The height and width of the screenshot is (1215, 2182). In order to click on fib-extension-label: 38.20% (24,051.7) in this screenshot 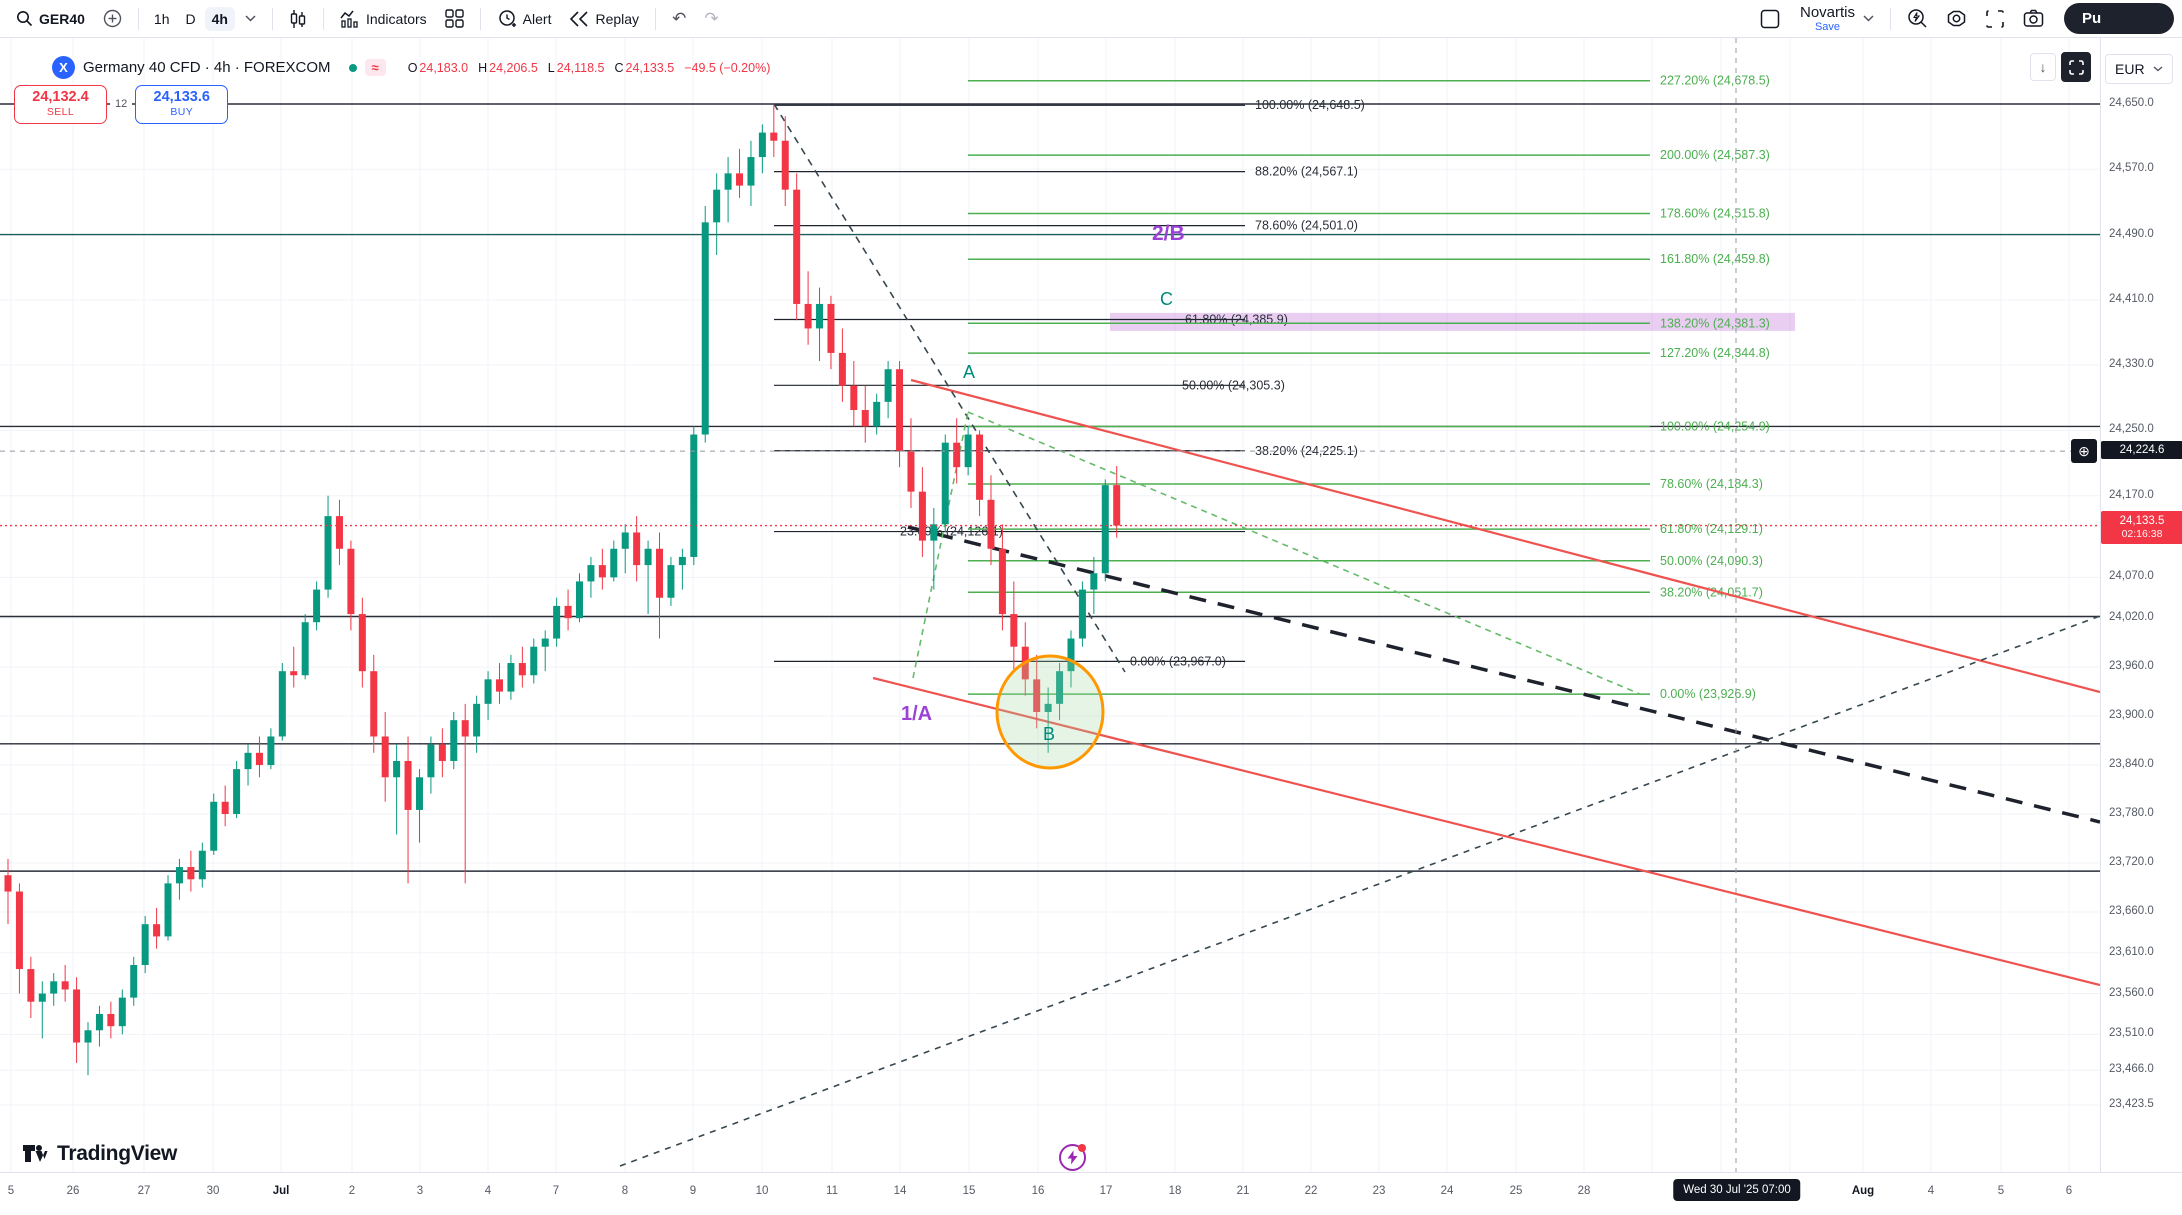, I will do `click(1711, 592)`.